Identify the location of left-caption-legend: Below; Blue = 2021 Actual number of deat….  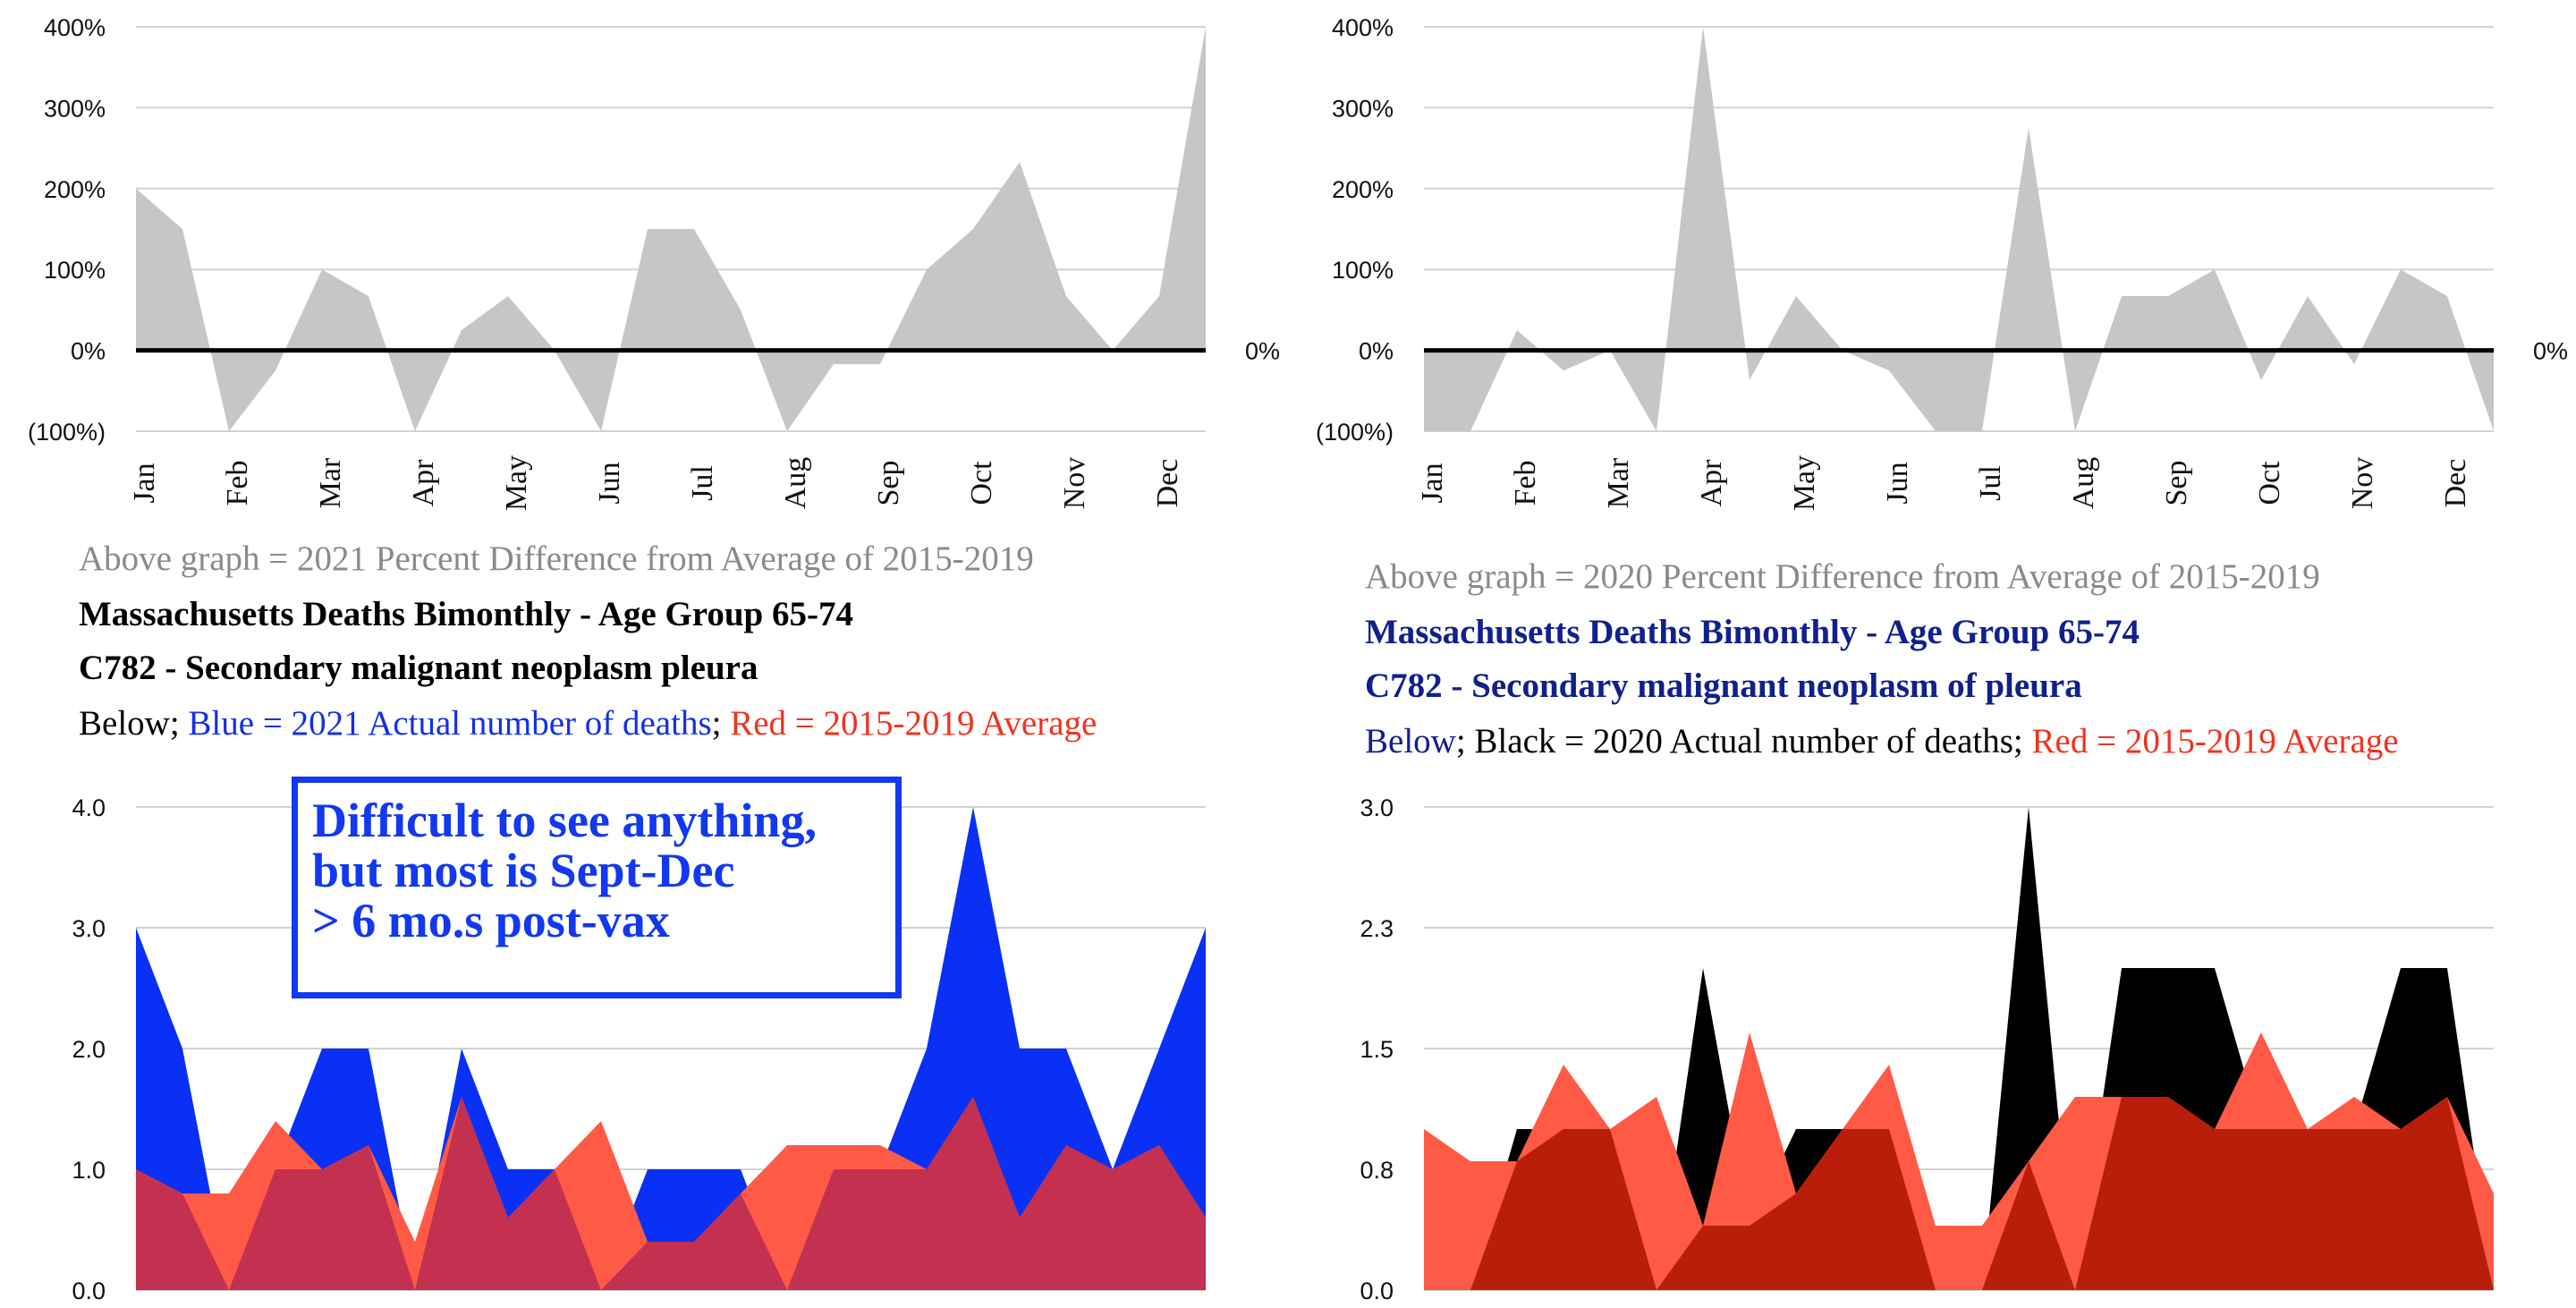
(588, 723).